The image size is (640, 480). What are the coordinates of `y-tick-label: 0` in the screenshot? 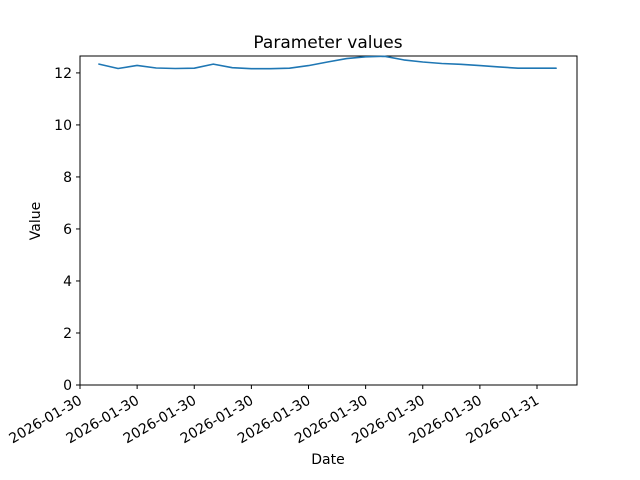 It's located at (67, 386).